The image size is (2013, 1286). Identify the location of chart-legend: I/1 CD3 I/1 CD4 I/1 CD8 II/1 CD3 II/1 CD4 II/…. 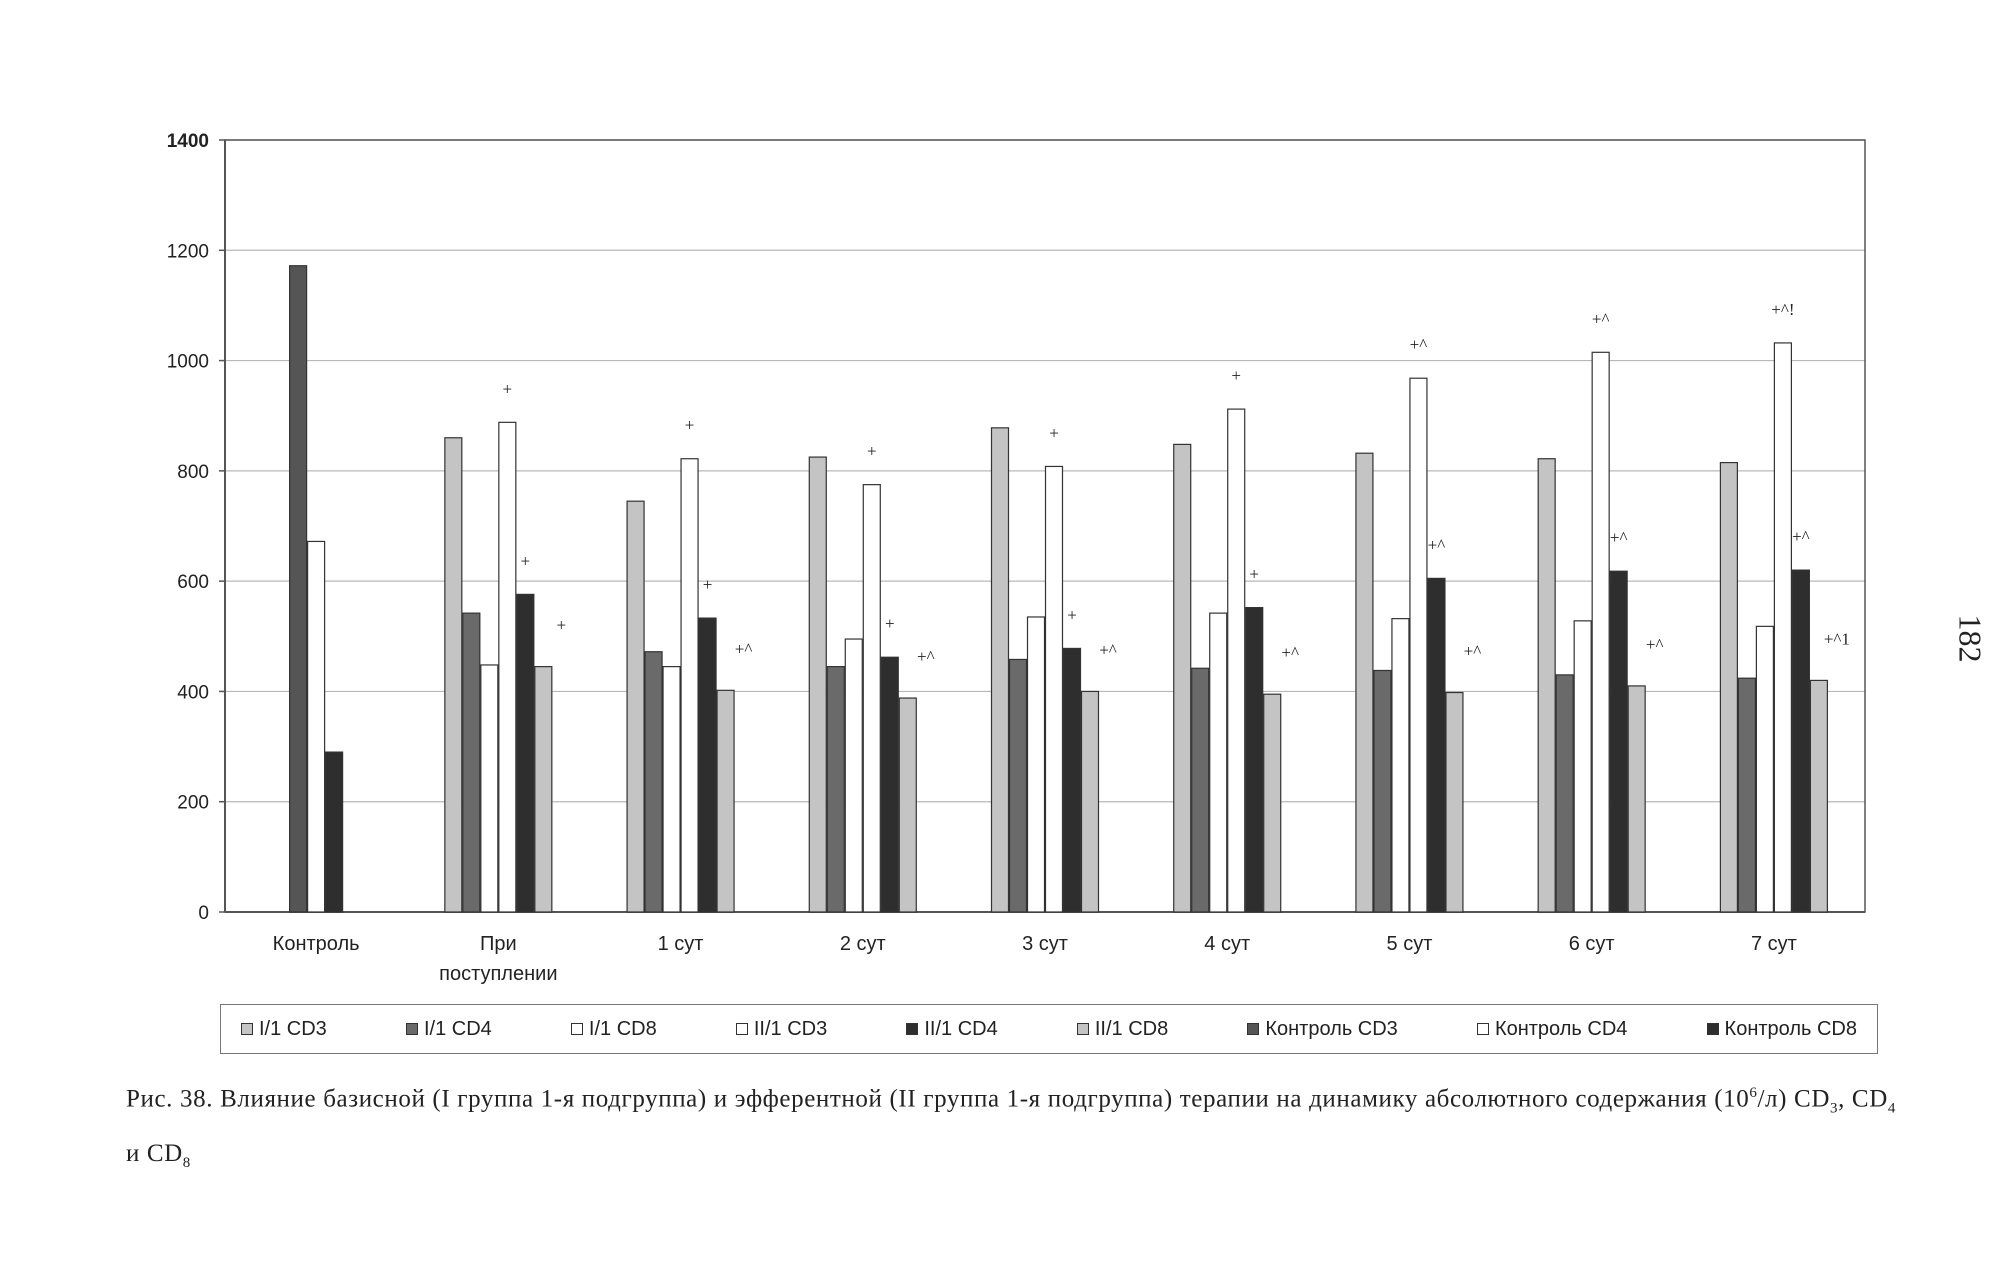
(1049, 1029).